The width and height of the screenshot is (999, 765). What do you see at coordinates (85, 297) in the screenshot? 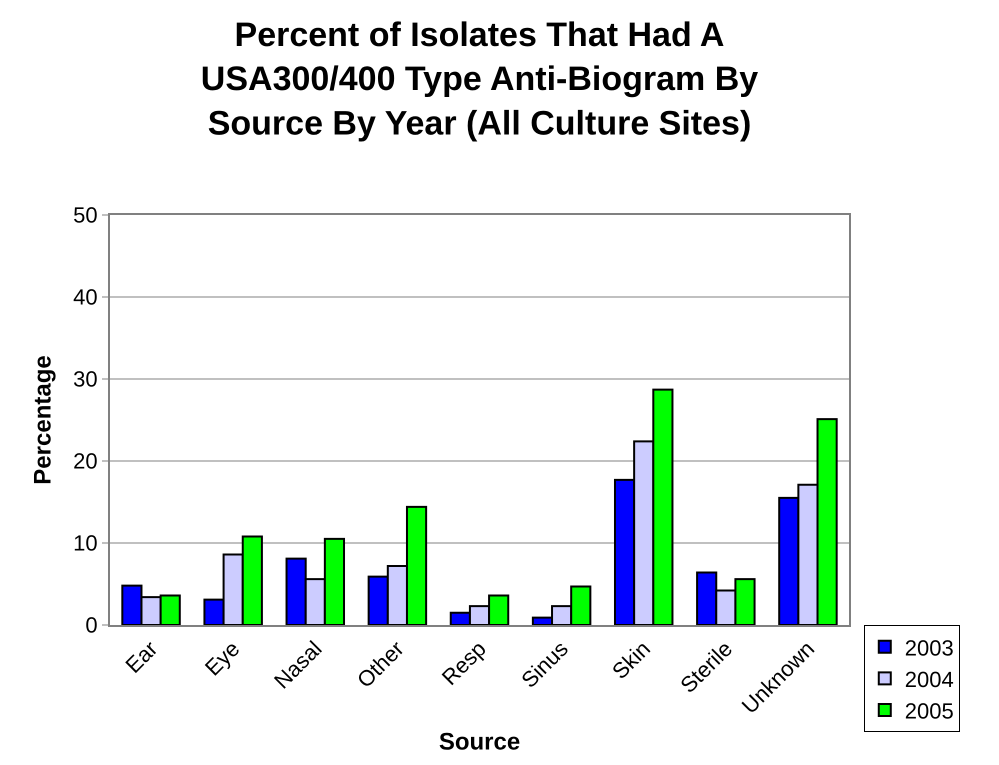
I see `y-tick-label: 40` at bounding box center [85, 297].